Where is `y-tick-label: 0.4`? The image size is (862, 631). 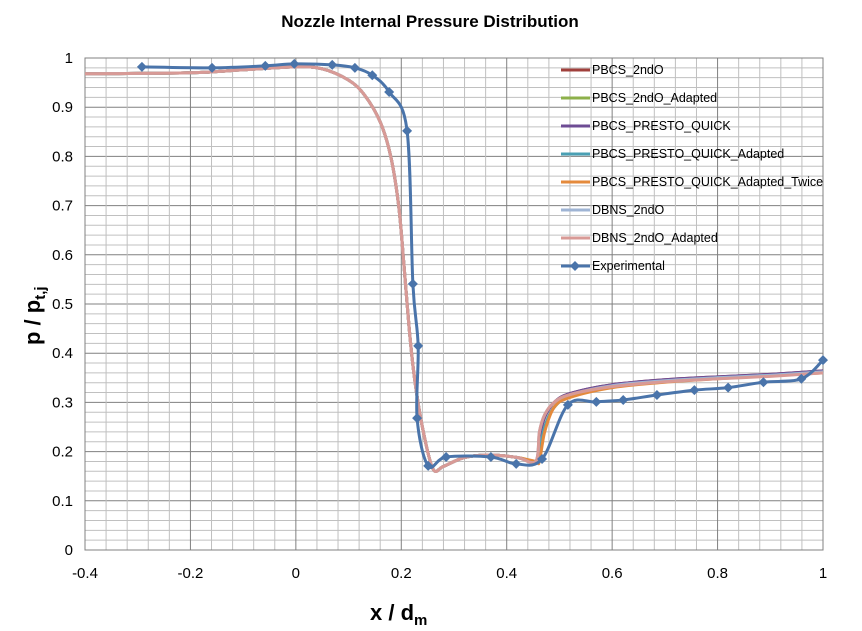 y-tick-label: 0.4 is located at coordinates (62, 353).